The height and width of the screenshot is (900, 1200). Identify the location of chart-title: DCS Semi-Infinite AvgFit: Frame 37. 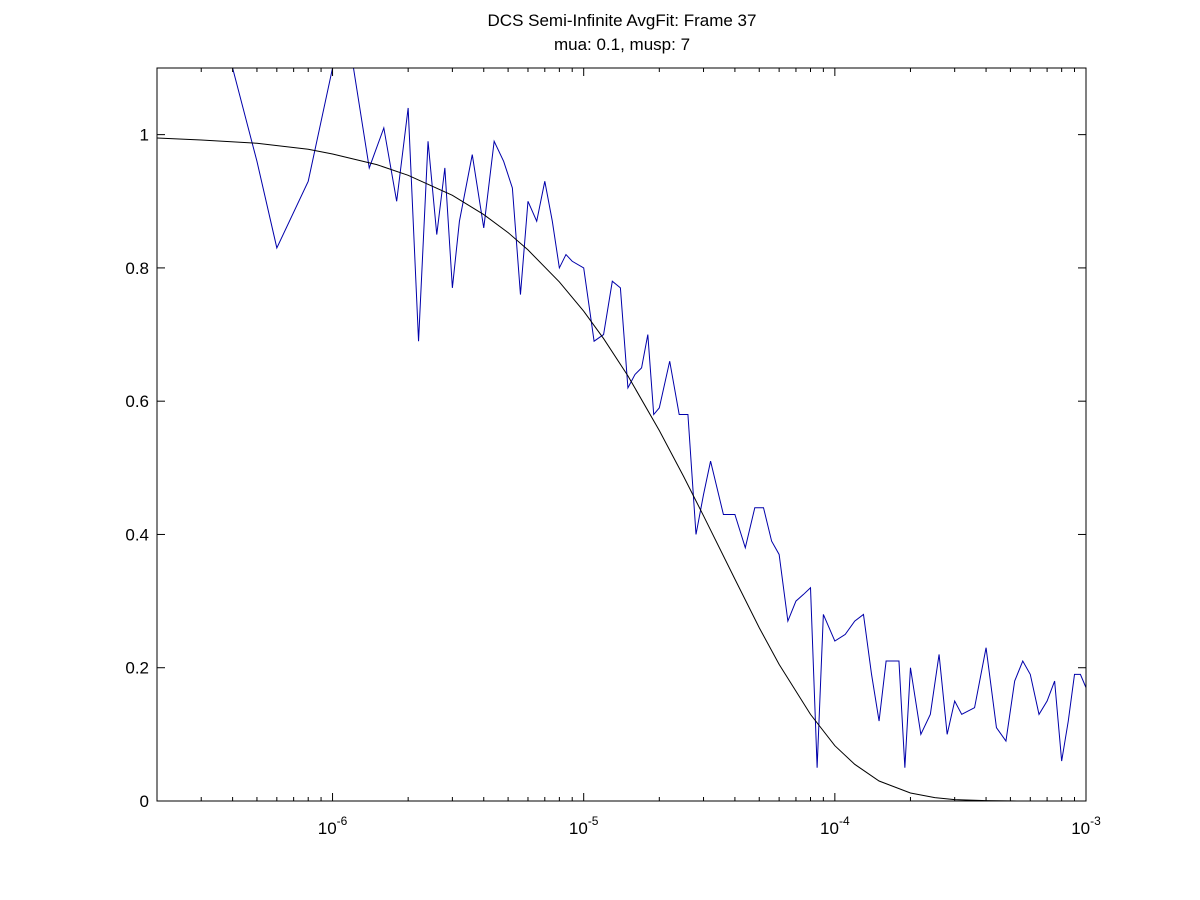
(622, 20).